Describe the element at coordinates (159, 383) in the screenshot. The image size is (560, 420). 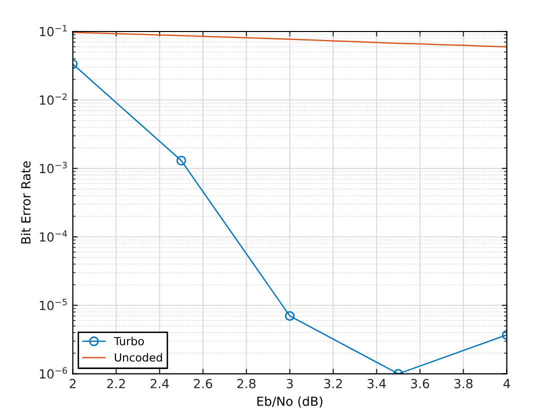
I see `x-tick-label: 2.4` at that location.